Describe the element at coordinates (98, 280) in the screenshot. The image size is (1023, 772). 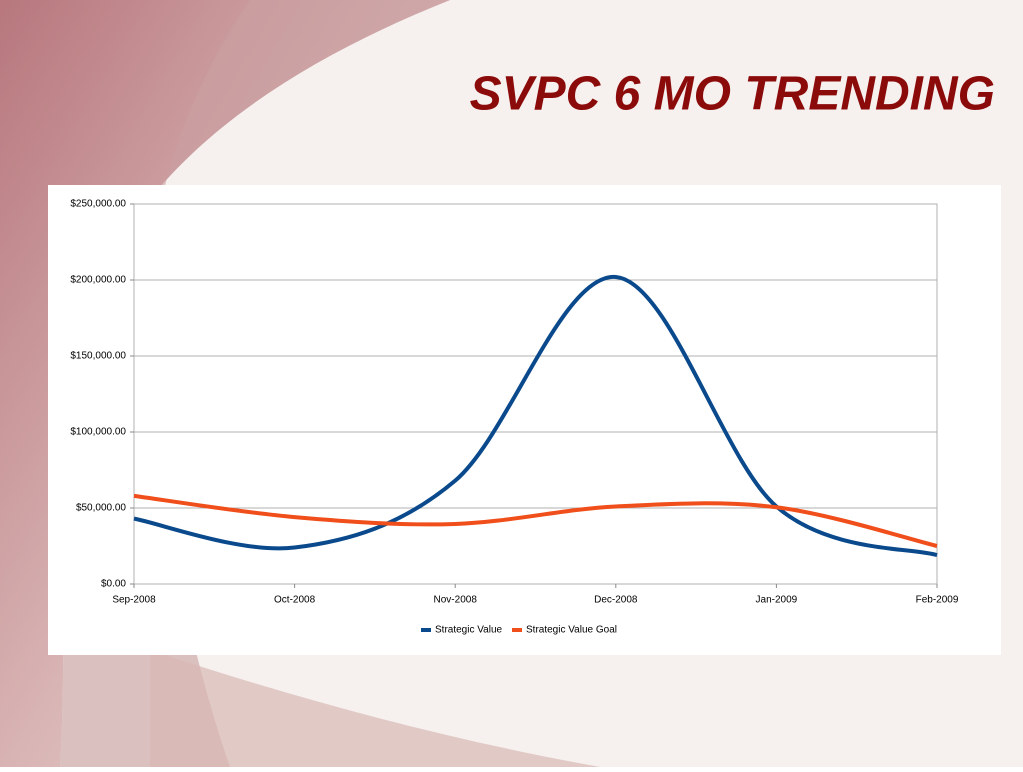
I see `y-tick-label: $200,000.00` at that location.